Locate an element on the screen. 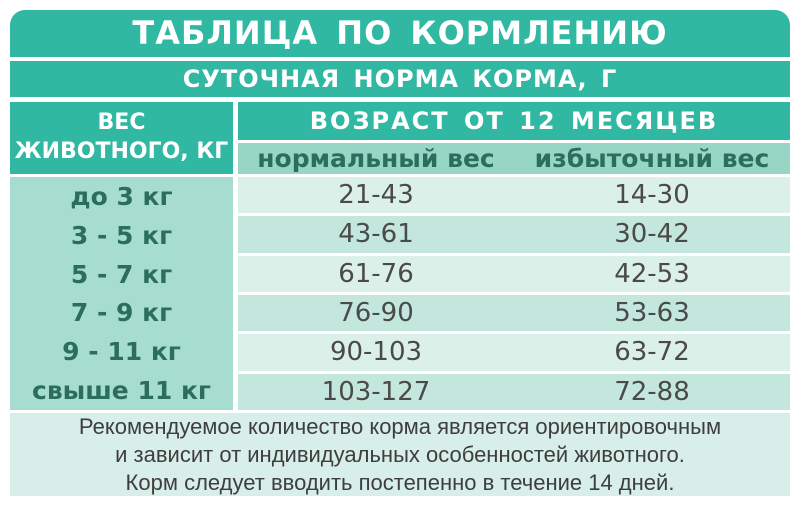  weight-label-row-4: 7 - 9 кг is located at coordinates (121, 313).